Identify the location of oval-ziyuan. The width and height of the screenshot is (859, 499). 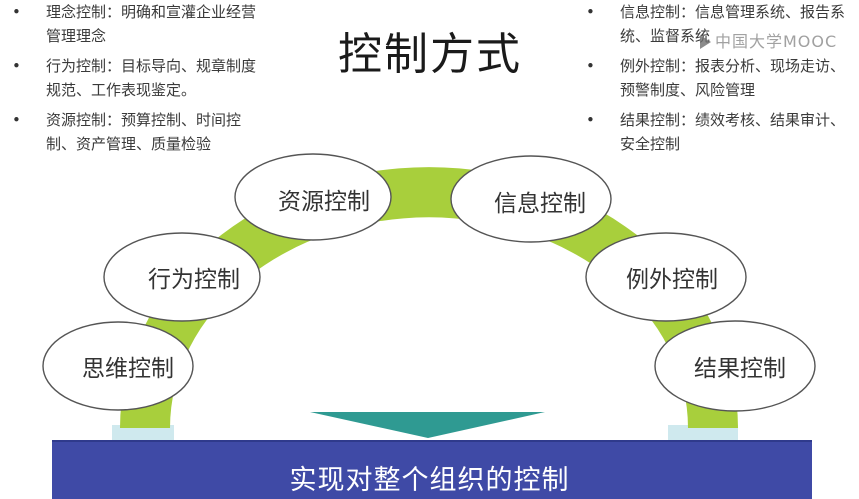
(313, 197).